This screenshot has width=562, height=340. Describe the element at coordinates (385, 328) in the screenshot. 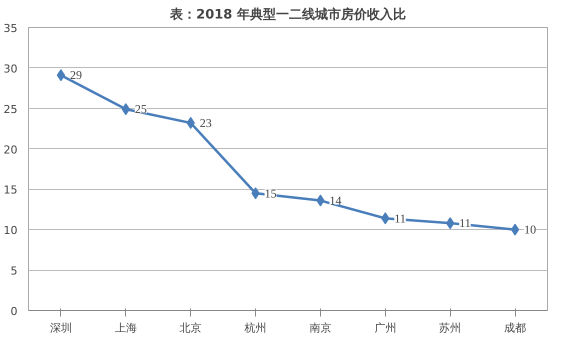

I see `x-tick-label: 广州` at that location.